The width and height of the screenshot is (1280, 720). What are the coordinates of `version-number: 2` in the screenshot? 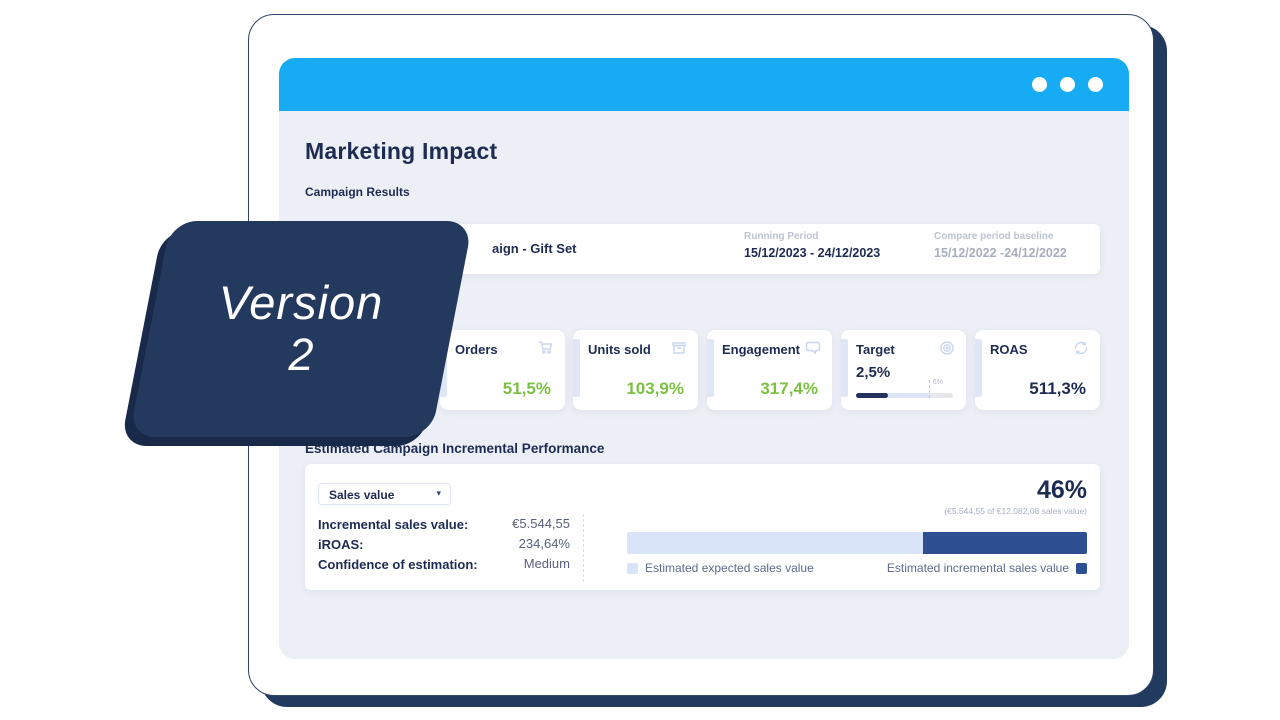 It's located at (301, 355).